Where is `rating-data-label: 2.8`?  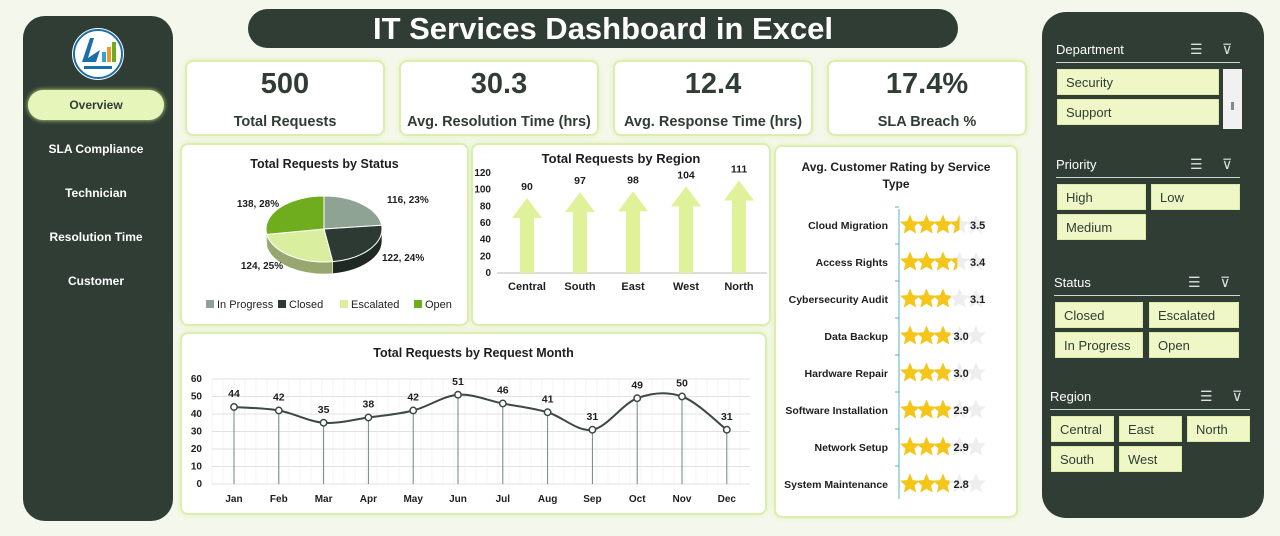 rating-data-label: 2.8 is located at coordinates (961, 485).